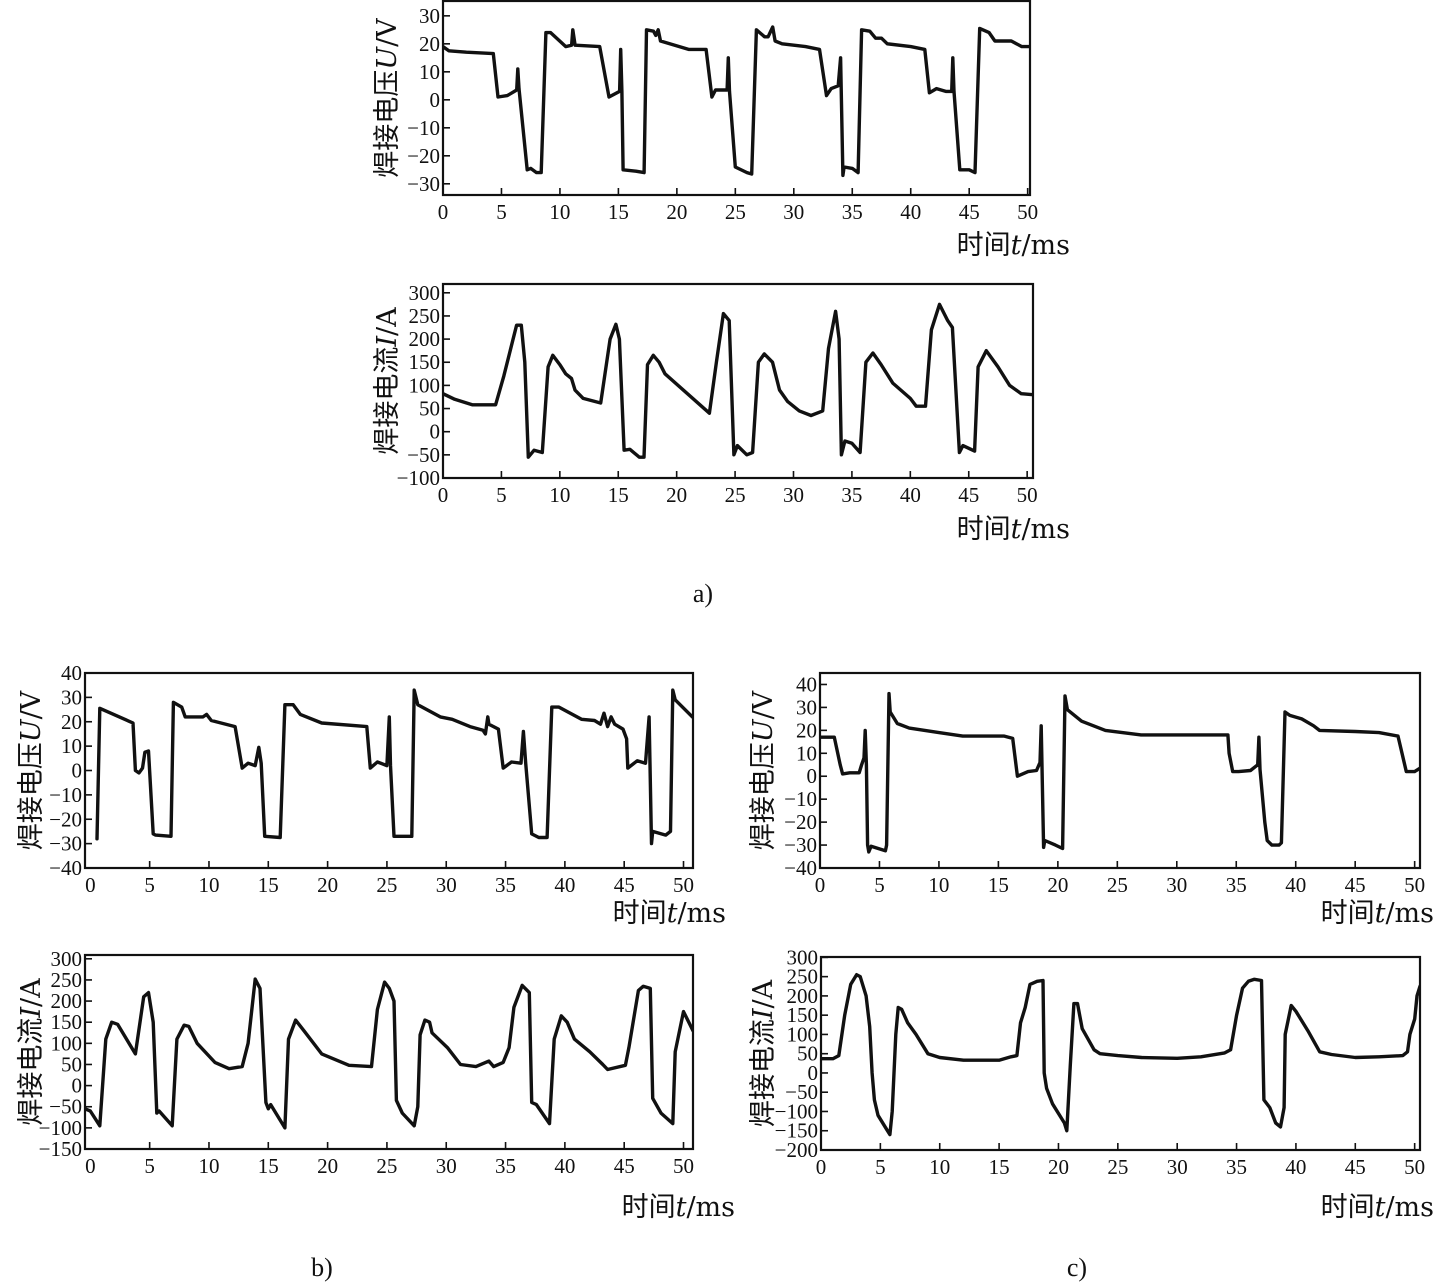 Image resolution: width=1434 pixels, height=1283 pixels. I want to click on series-line-b-current, so click(389, 1053).